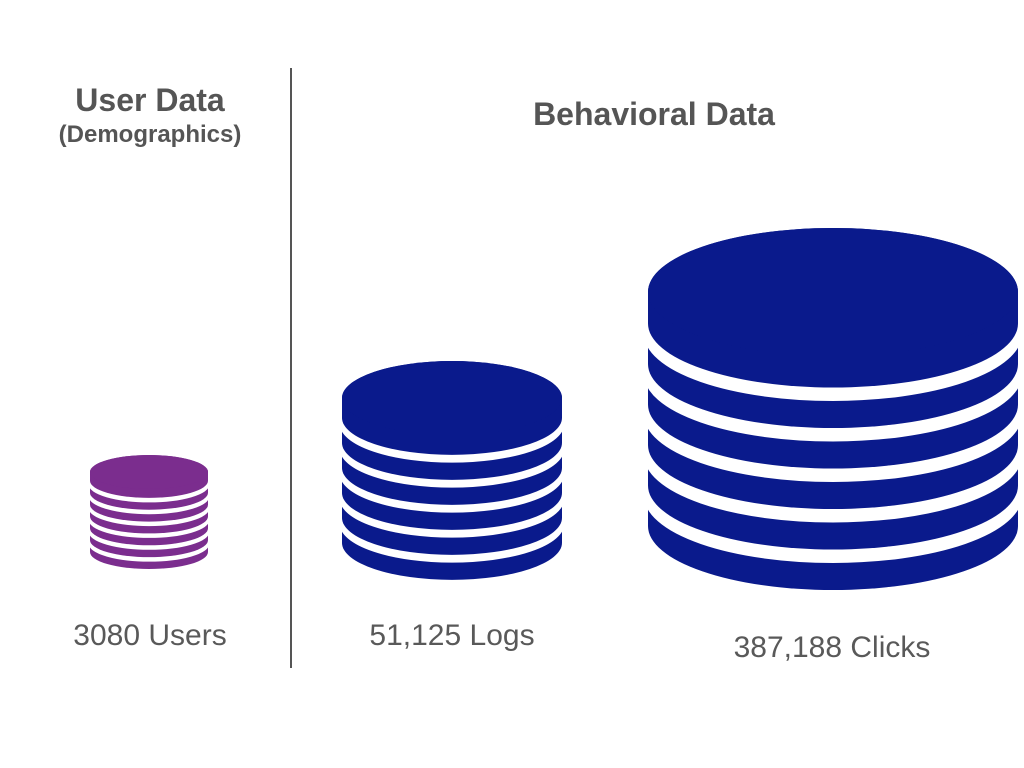  What do you see at coordinates (150, 635) in the screenshot?
I see `users-count-caption: 3080 Users` at bounding box center [150, 635].